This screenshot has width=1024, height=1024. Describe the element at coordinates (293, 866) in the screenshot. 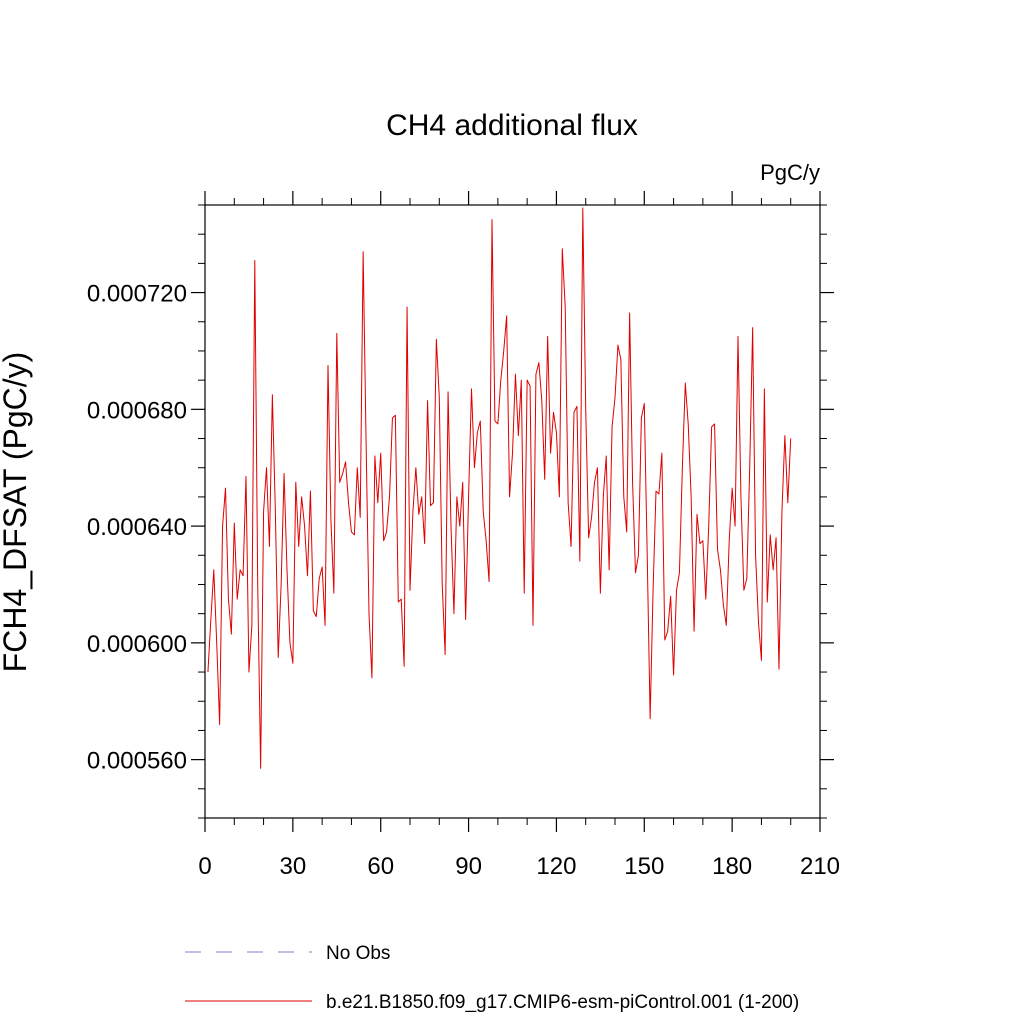

I see `x-tick-label: 30` at that location.